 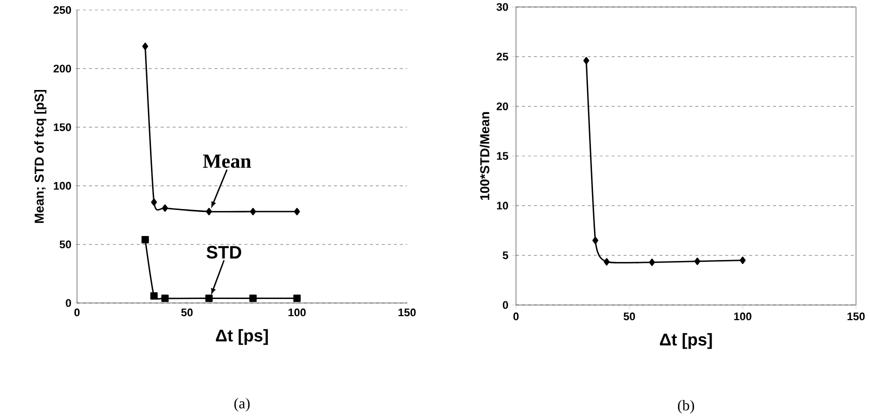 I want to click on text: (a), so click(x=242, y=405).